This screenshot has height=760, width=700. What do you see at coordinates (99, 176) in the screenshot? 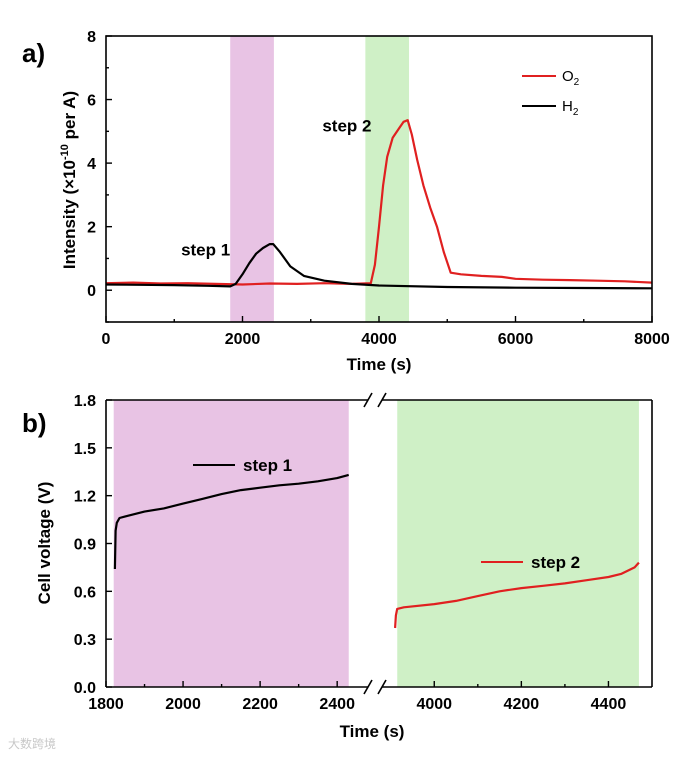
I see `panel-a-y-ticks: 0 2 4 6 8` at bounding box center [99, 176].